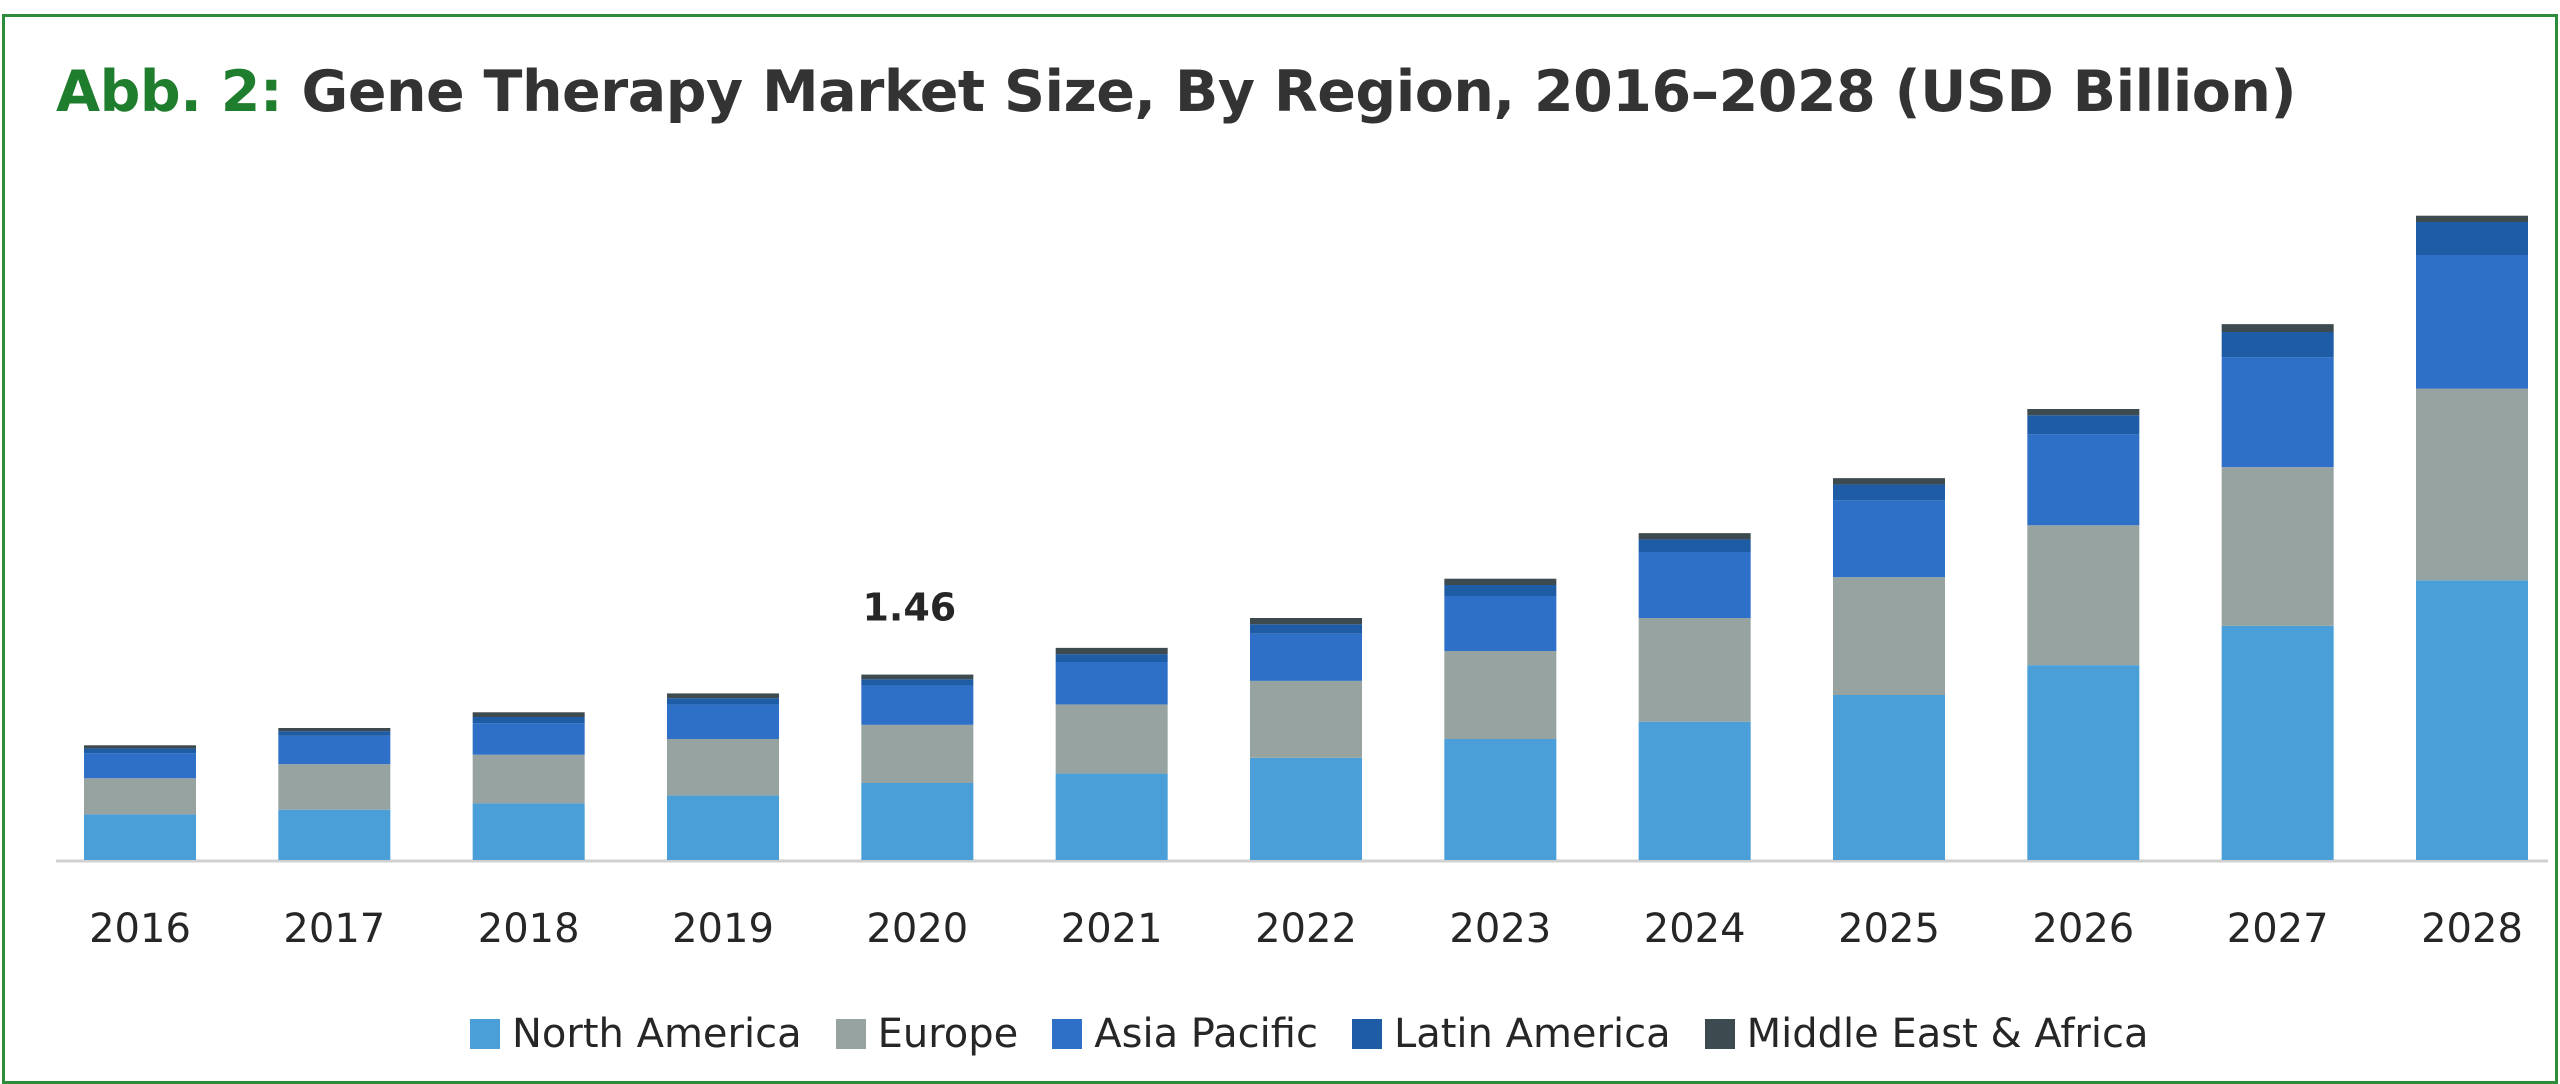  I want to click on bar-segment-2021-north-america, so click(1111, 816).